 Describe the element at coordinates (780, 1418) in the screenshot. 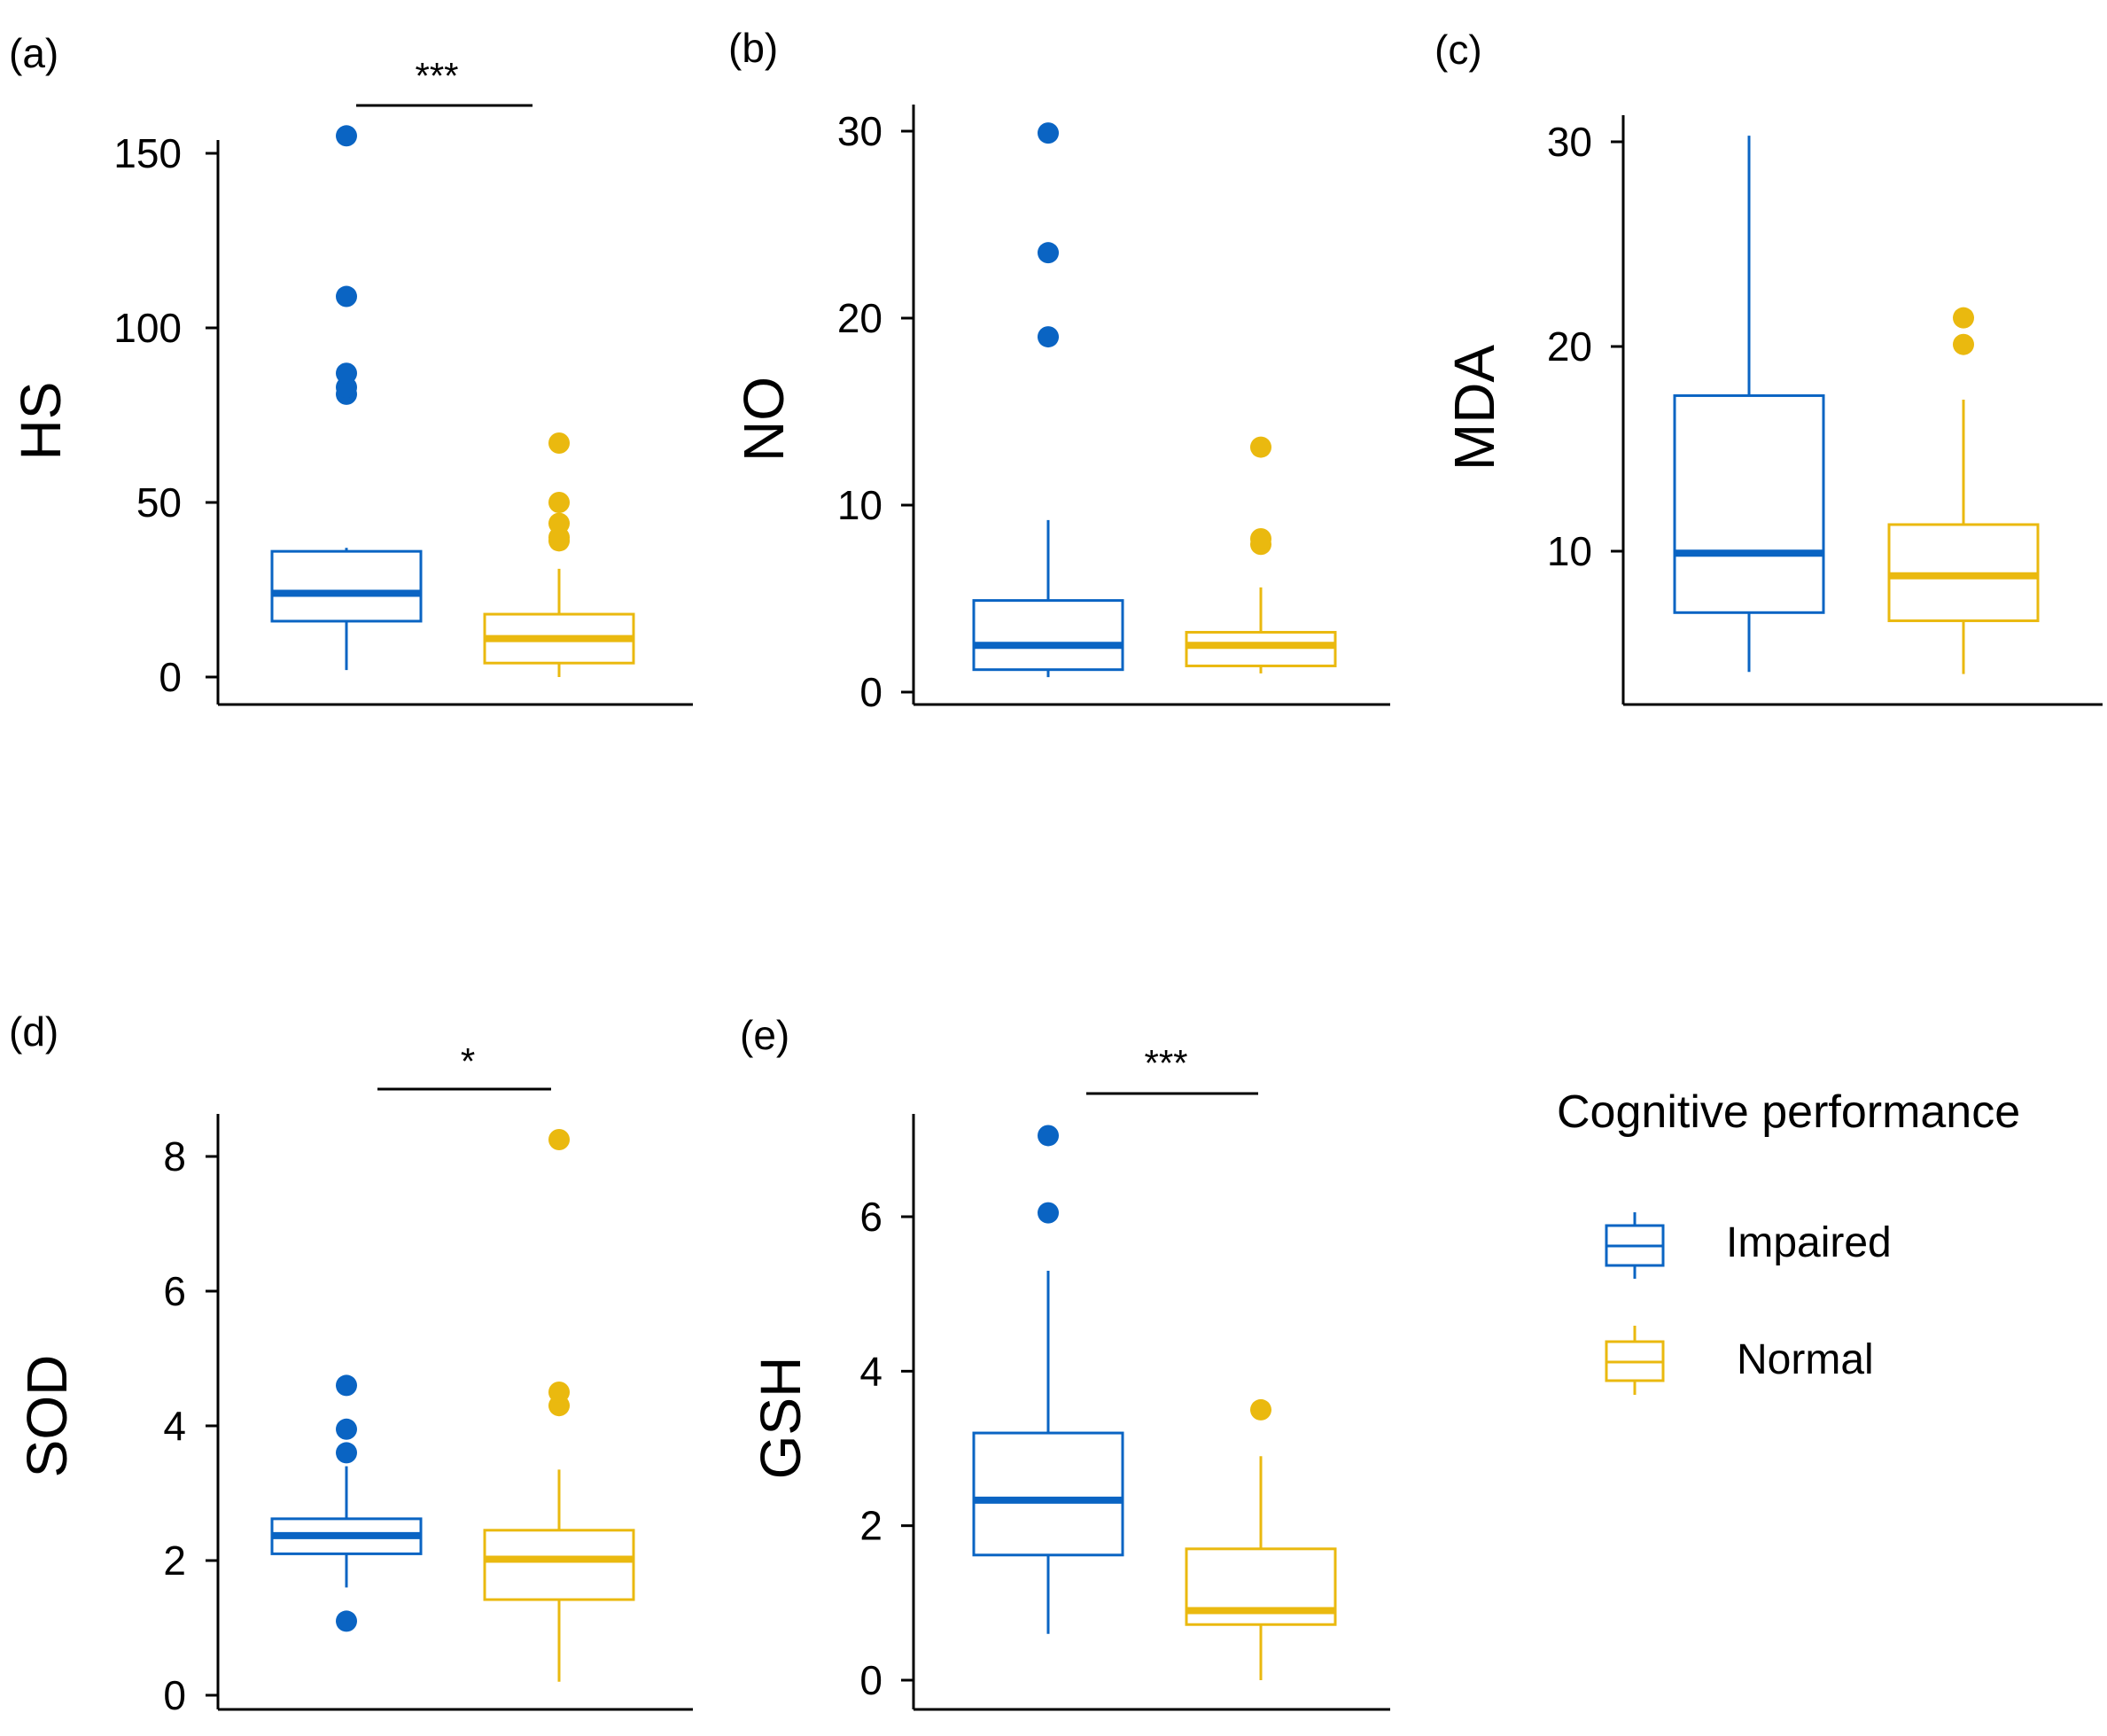

I see `y-axis-title-gsh: GSH` at that location.